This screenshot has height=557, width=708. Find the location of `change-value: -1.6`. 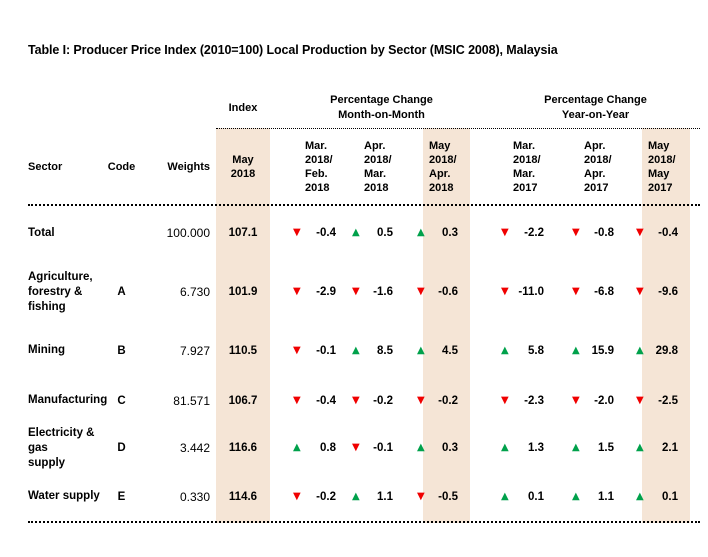

change-value: -1.6 is located at coordinates (383, 292).